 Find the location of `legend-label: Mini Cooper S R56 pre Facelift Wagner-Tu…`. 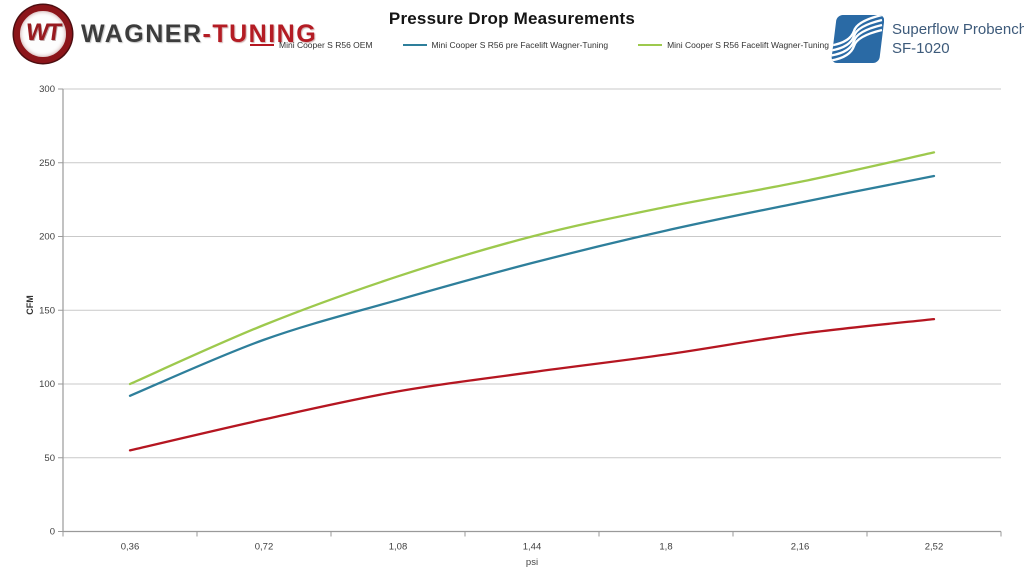

legend-label: Mini Cooper S R56 pre Facelift Wagner-Tu… is located at coordinates (520, 45).